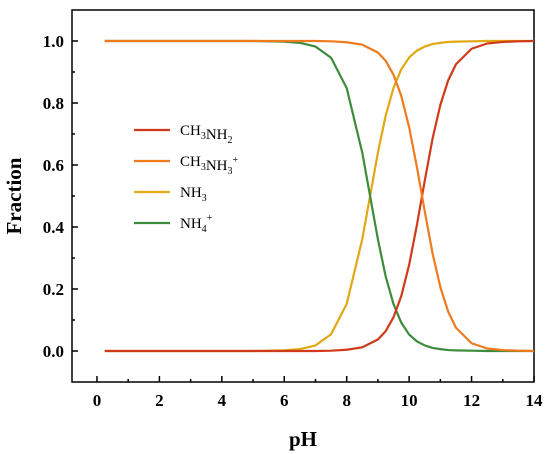 This screenshot has height=454, width=550. Describe the element at coordinates (53, 165) in the screenshot. I see `y-tick-label: 0.6` at that location.